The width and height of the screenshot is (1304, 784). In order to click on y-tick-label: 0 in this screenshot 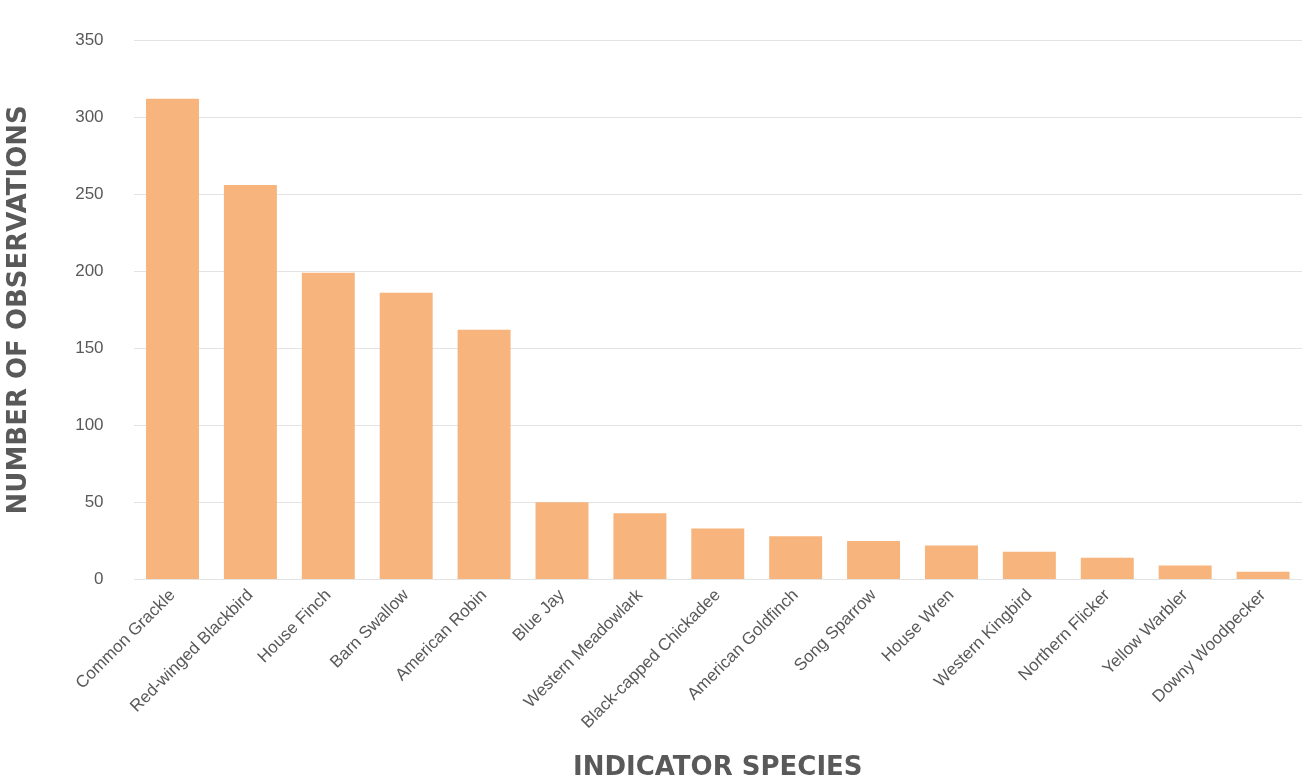, I will do `click(99, 579)`.